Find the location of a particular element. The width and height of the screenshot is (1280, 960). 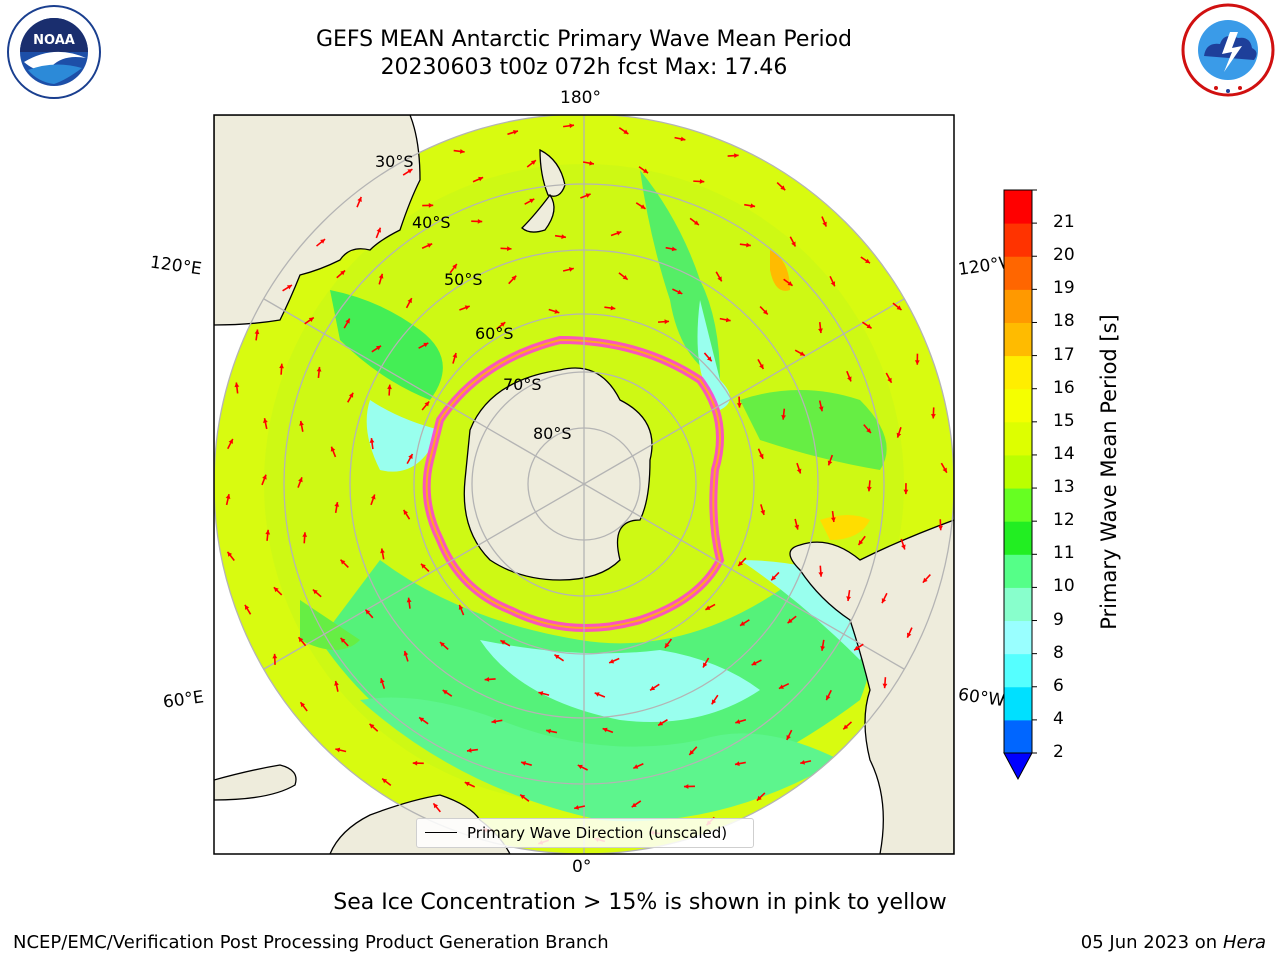

legend-label: Primary Wave Direction (unscaled) is located at coordinates (597, 833).